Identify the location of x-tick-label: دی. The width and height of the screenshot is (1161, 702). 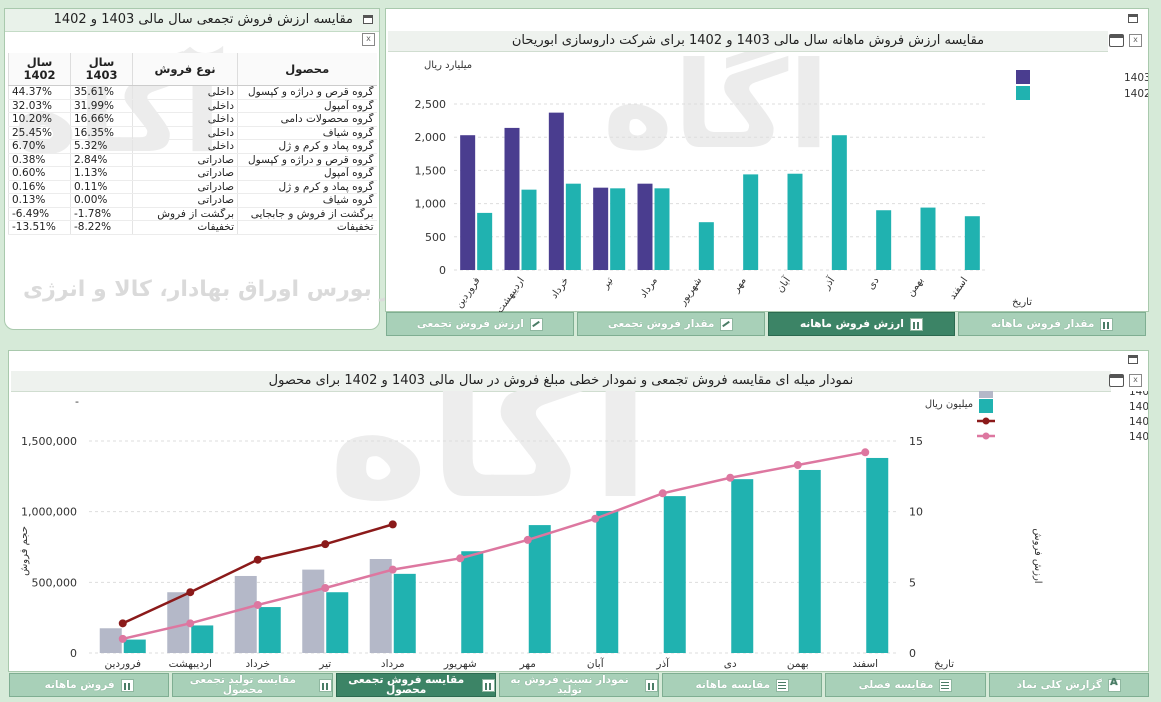
(874, 283).